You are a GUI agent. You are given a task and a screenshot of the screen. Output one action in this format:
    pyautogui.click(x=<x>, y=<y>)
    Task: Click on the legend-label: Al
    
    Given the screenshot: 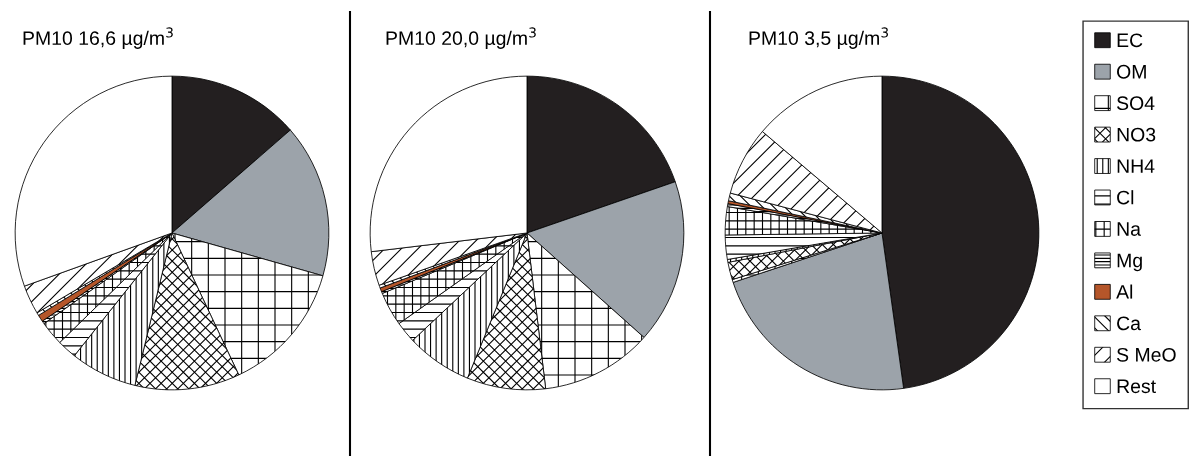 What is the action you would take?
    pyautogui.click(x=1124, y=291)
    